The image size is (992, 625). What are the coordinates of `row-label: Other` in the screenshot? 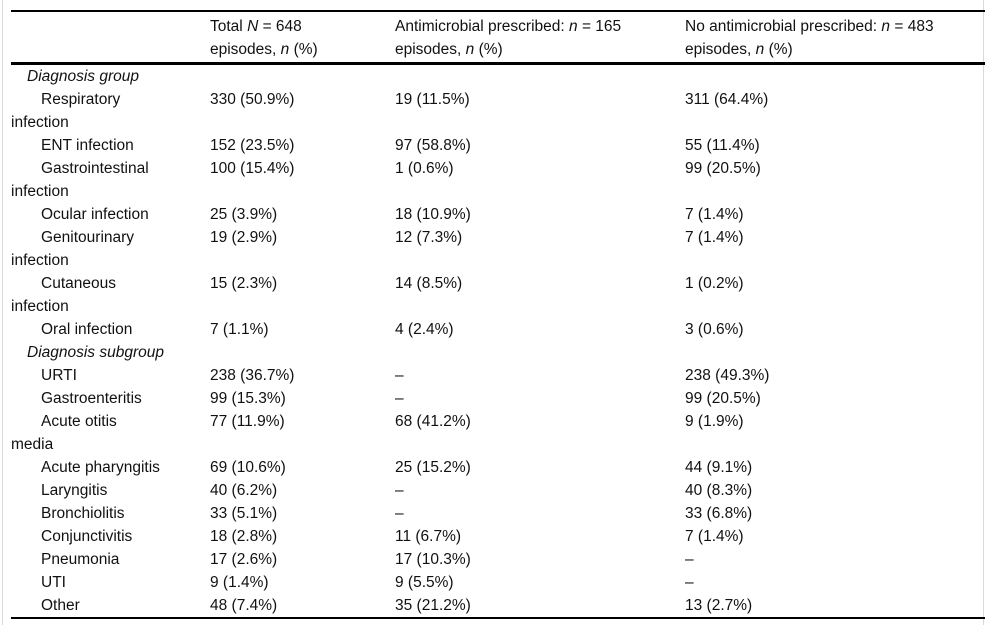 It's located at (60, 605).